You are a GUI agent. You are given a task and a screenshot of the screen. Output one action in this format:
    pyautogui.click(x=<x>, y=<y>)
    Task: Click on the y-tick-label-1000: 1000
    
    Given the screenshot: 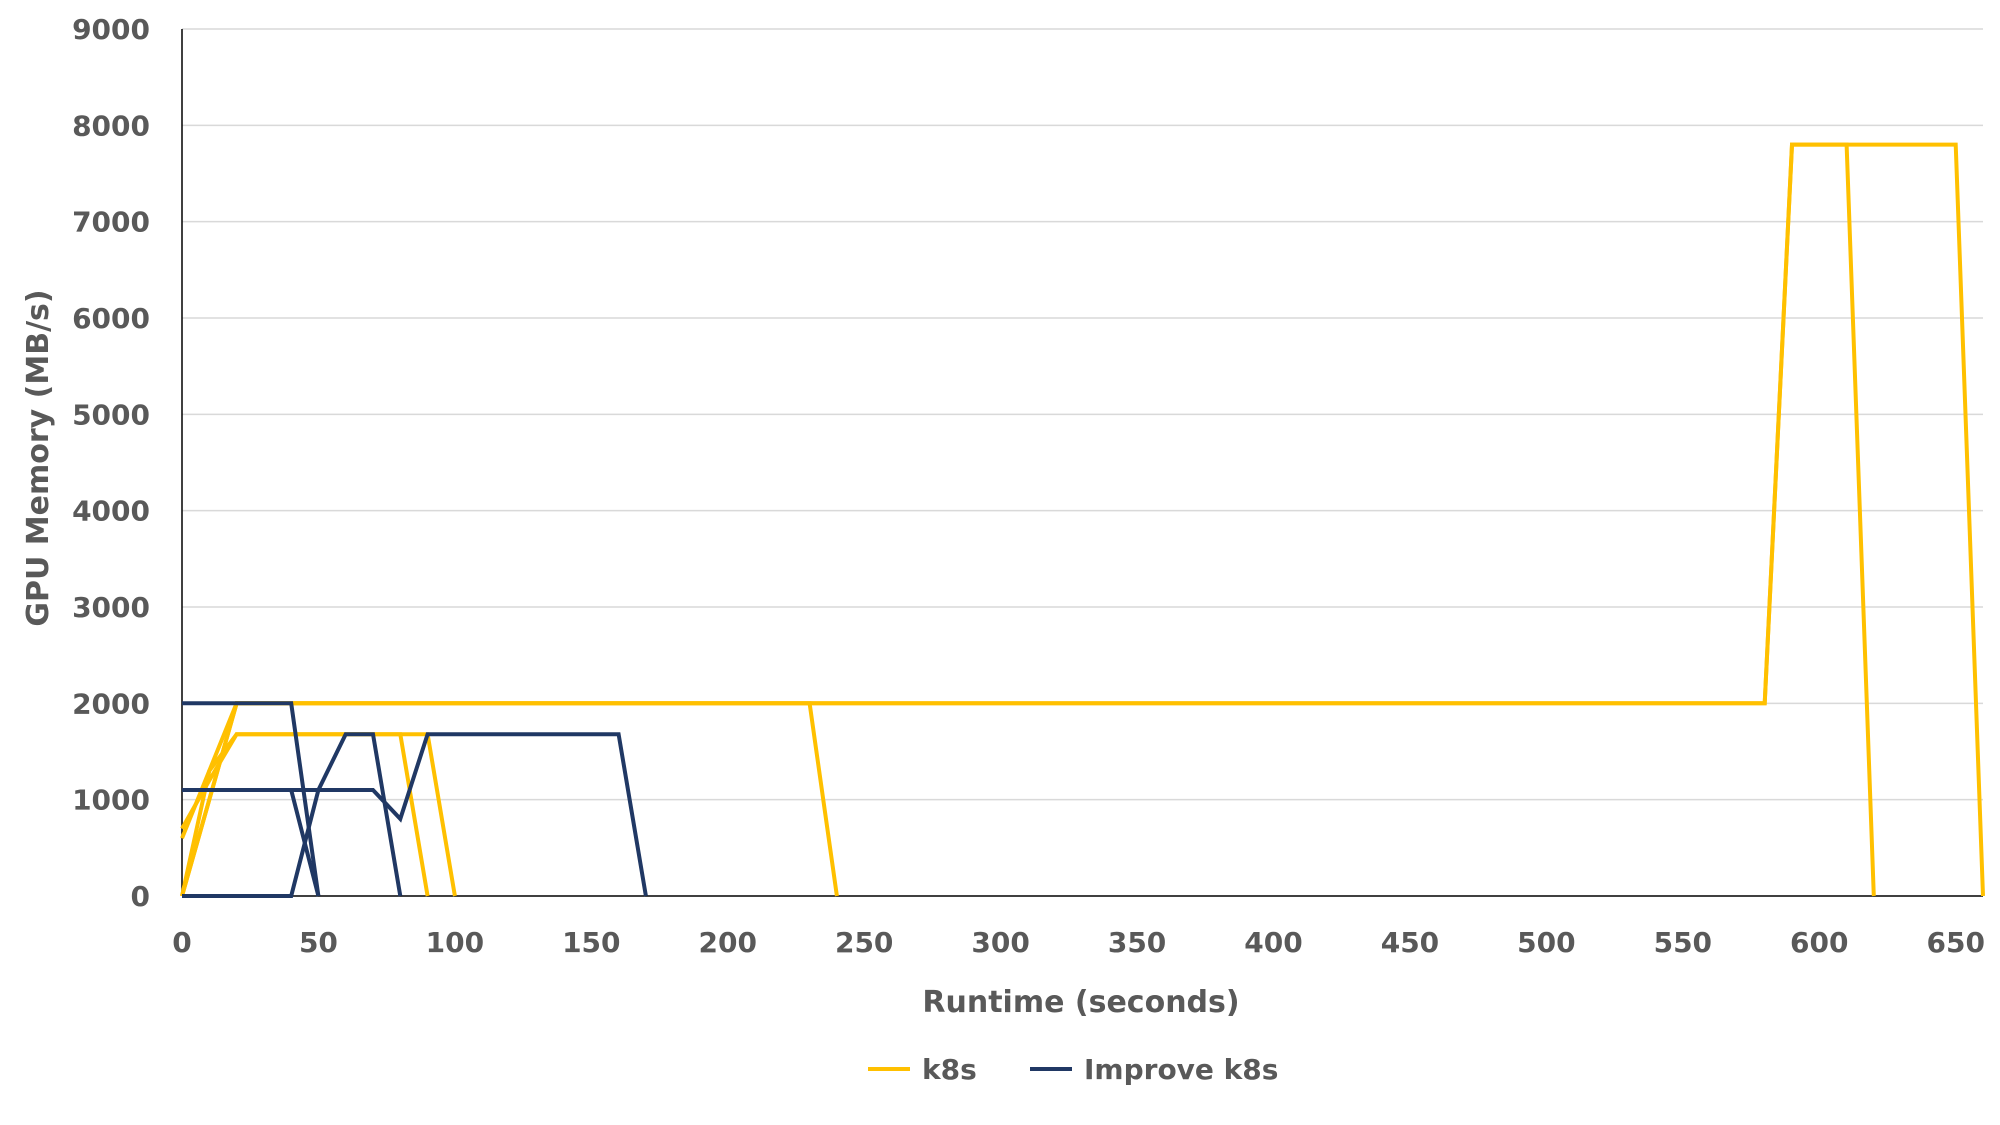 What is the action you would take?
    pyautogui.click(x=111, y=800)
    